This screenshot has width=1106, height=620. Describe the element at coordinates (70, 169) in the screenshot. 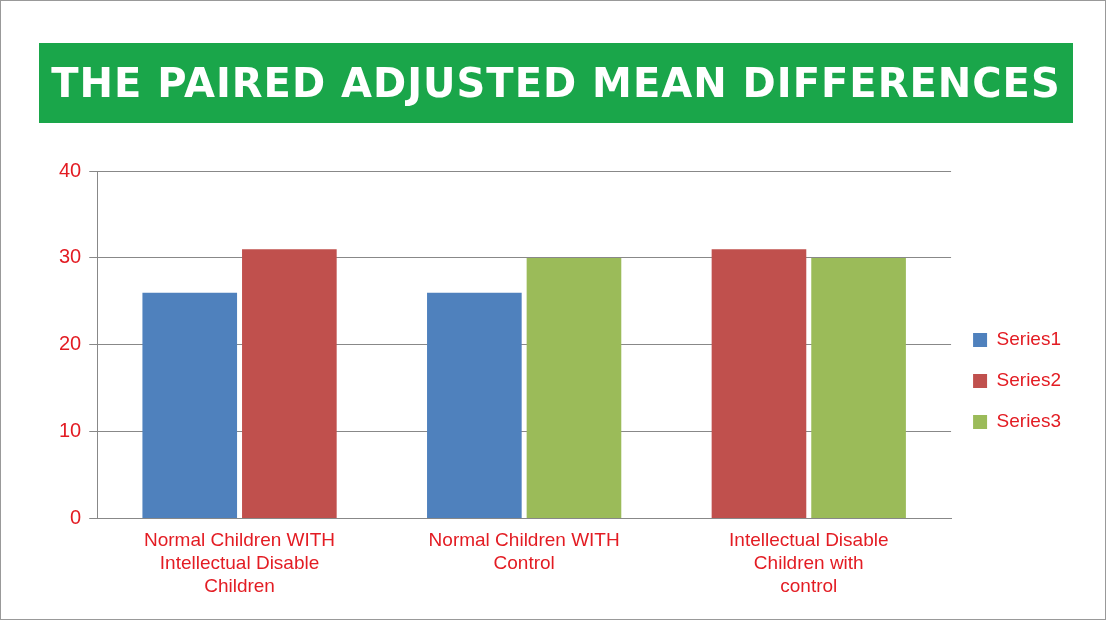

I see `y-tick-label: 40` at that location.